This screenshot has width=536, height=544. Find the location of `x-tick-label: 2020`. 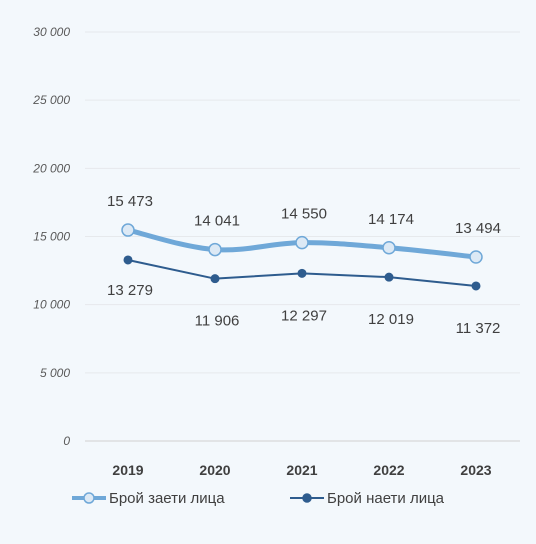

x-tick-label: 2020 is located at coordinates (214, 470).